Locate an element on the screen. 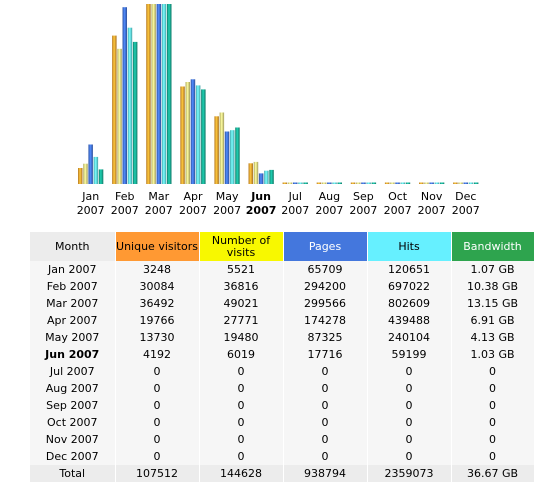 This screenshot has height=487, width=543. cell-visits: 36816 is located at coordinates (241, 286).